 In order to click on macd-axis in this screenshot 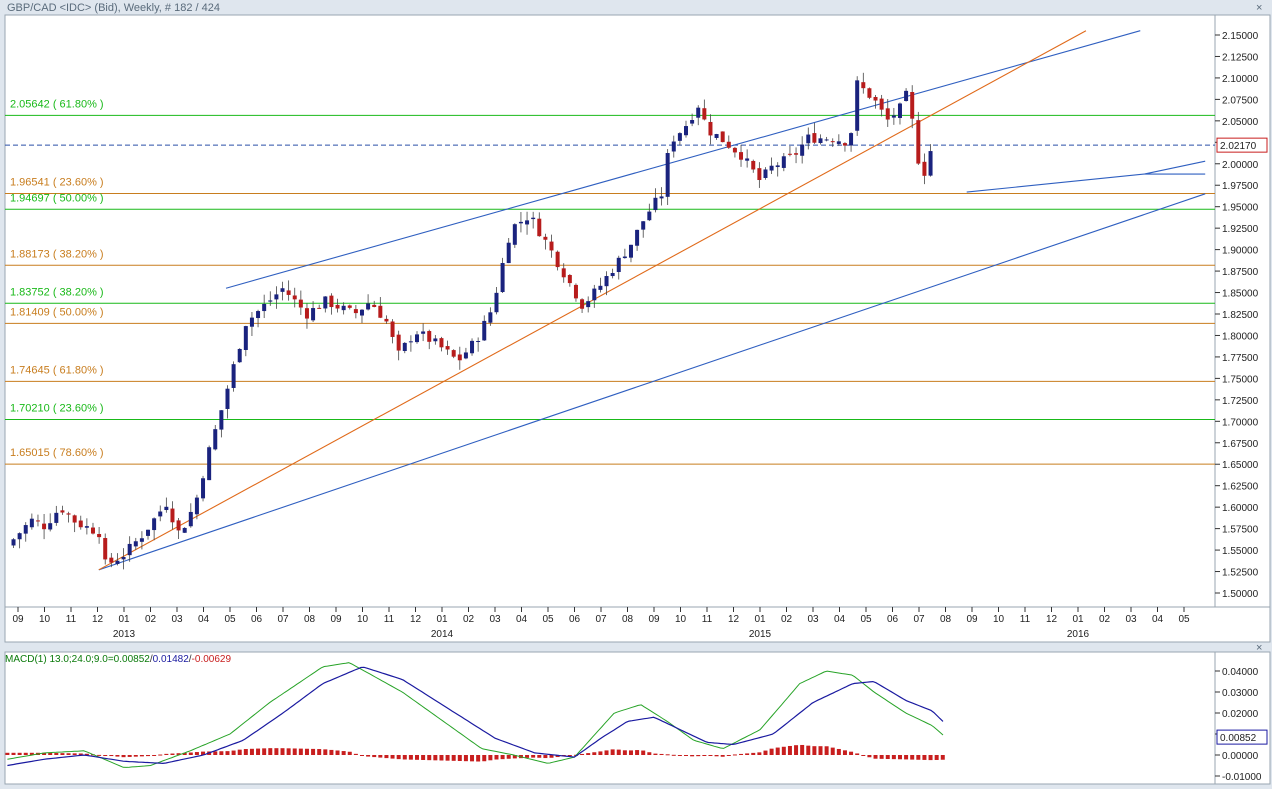, I will do `click(1242, 718)`.